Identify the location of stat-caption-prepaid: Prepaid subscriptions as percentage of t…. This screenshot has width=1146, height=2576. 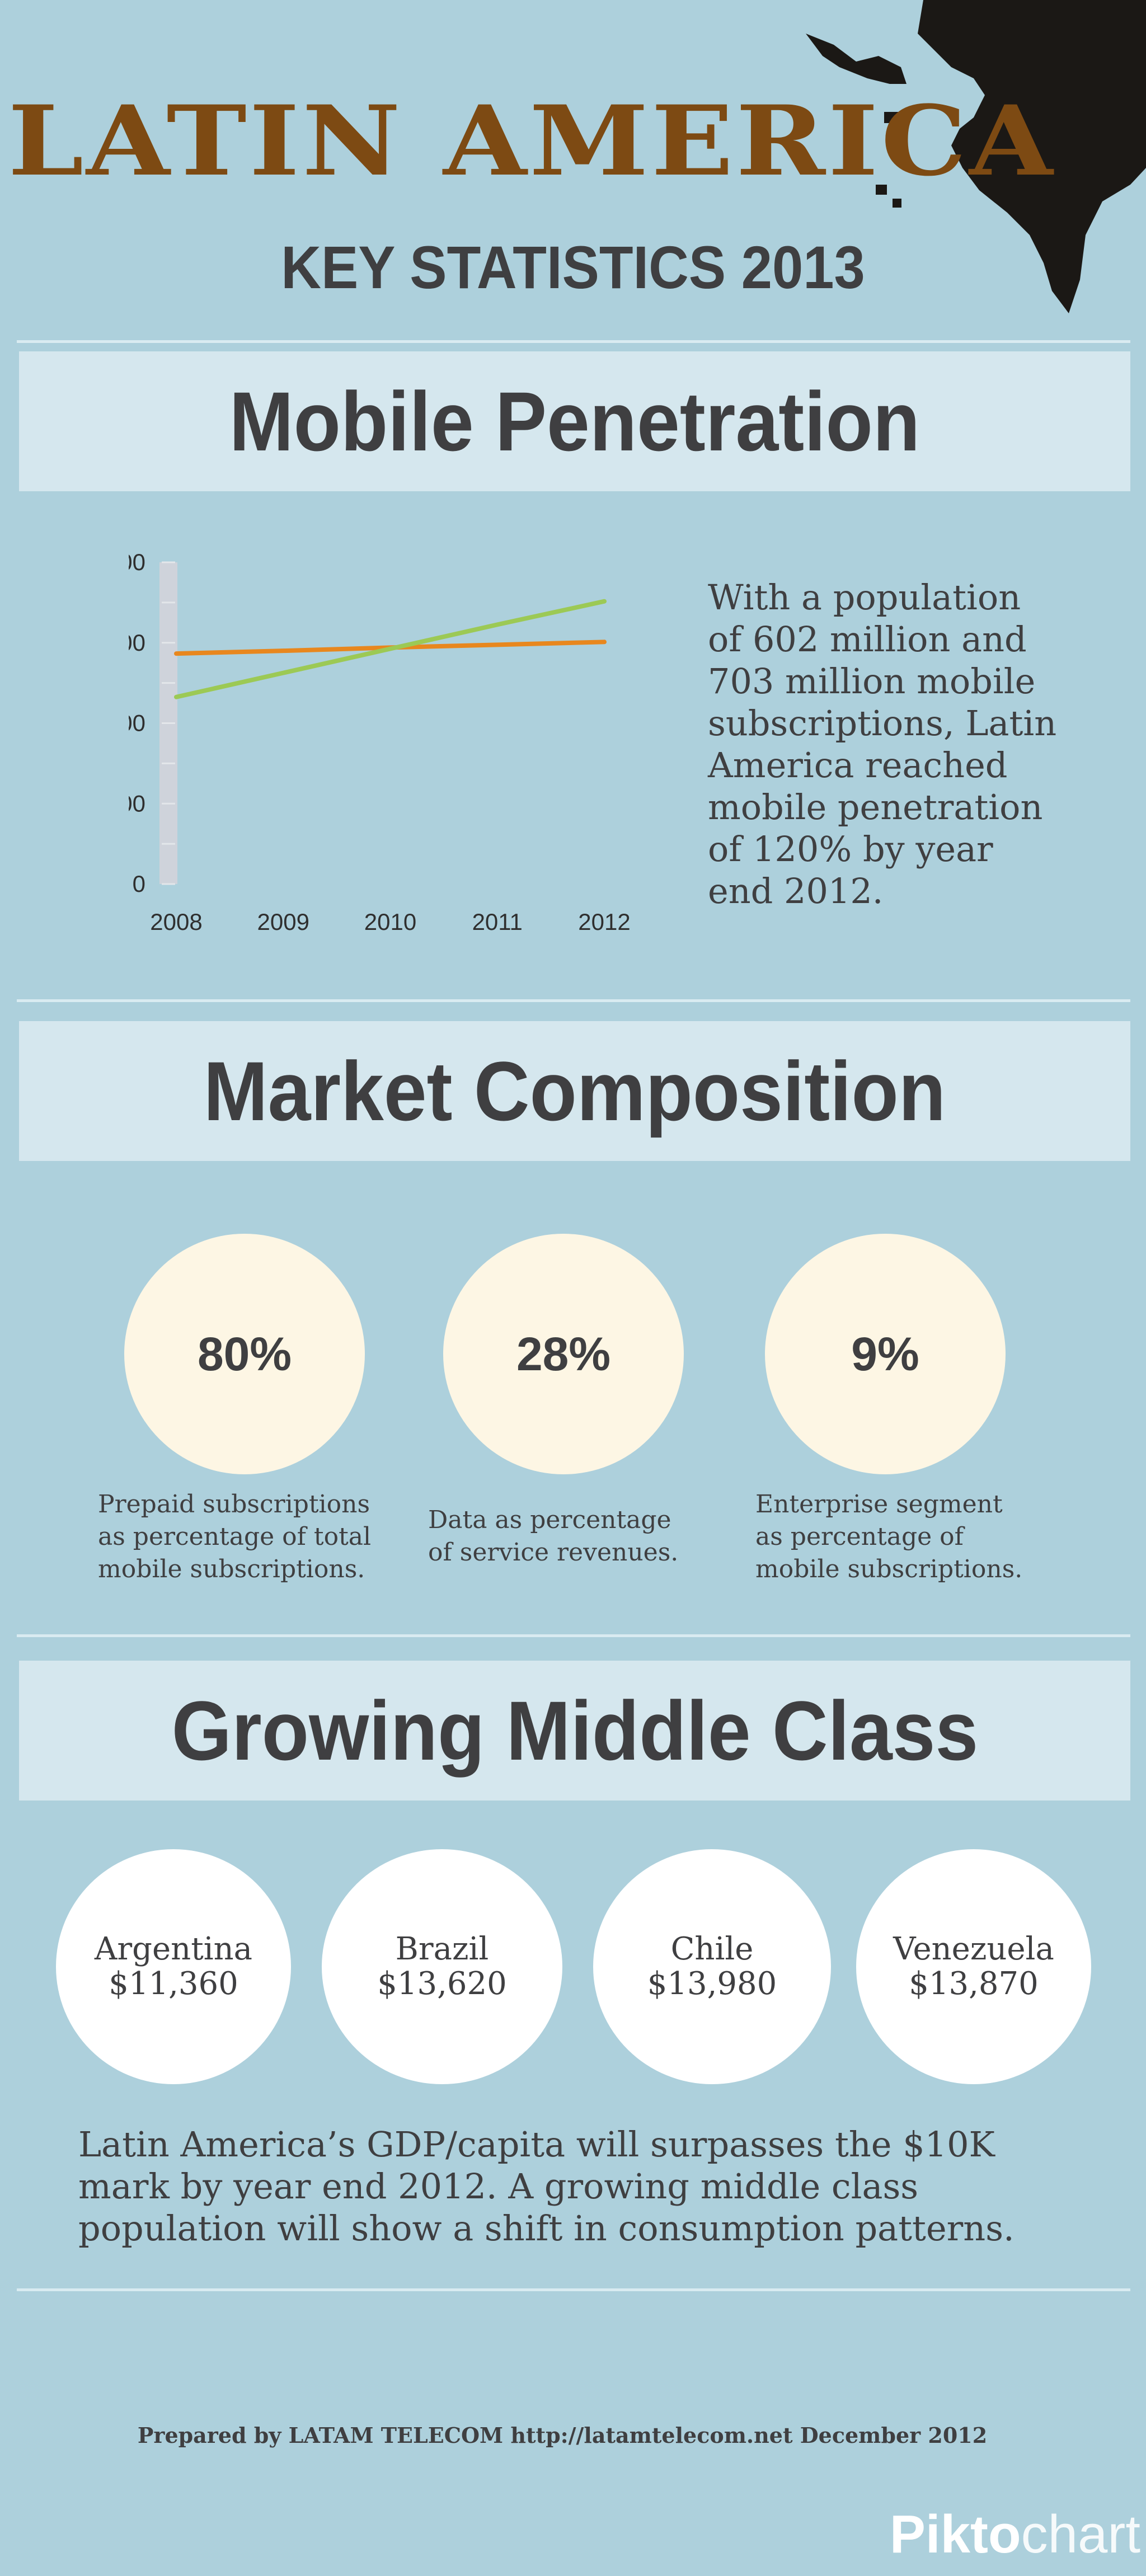
(235, 1537).